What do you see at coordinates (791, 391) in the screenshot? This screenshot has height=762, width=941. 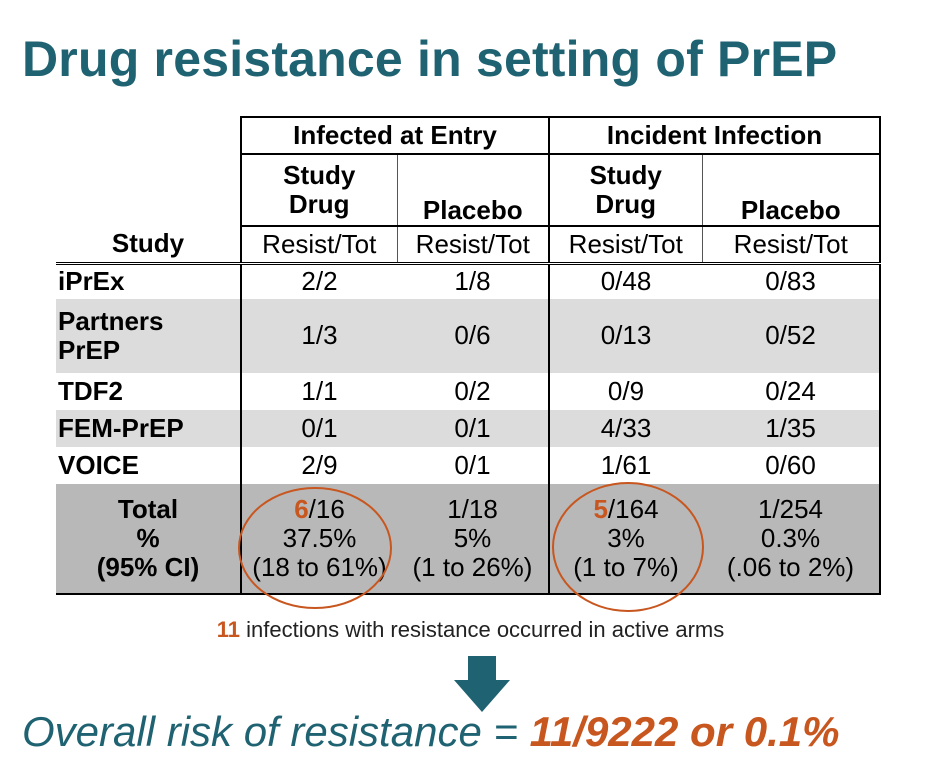 I see `cell: 0/24` at bounding box center [791, 391].